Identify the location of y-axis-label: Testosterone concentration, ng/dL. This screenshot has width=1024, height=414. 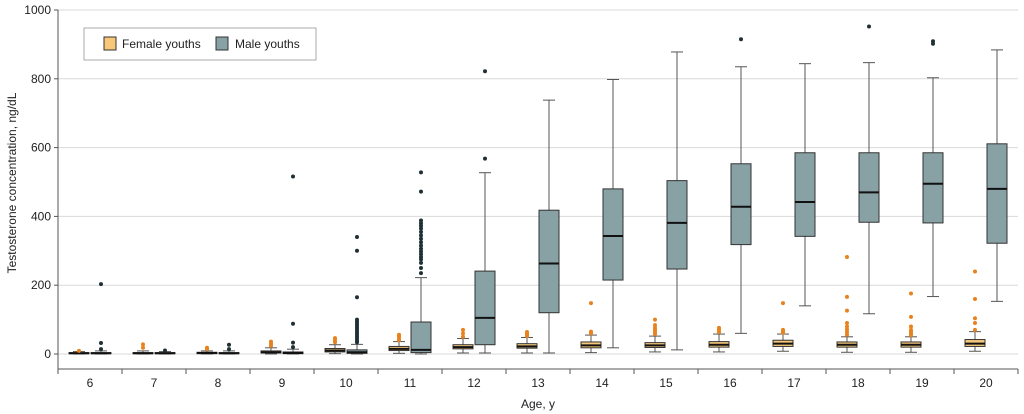
(12, 182).